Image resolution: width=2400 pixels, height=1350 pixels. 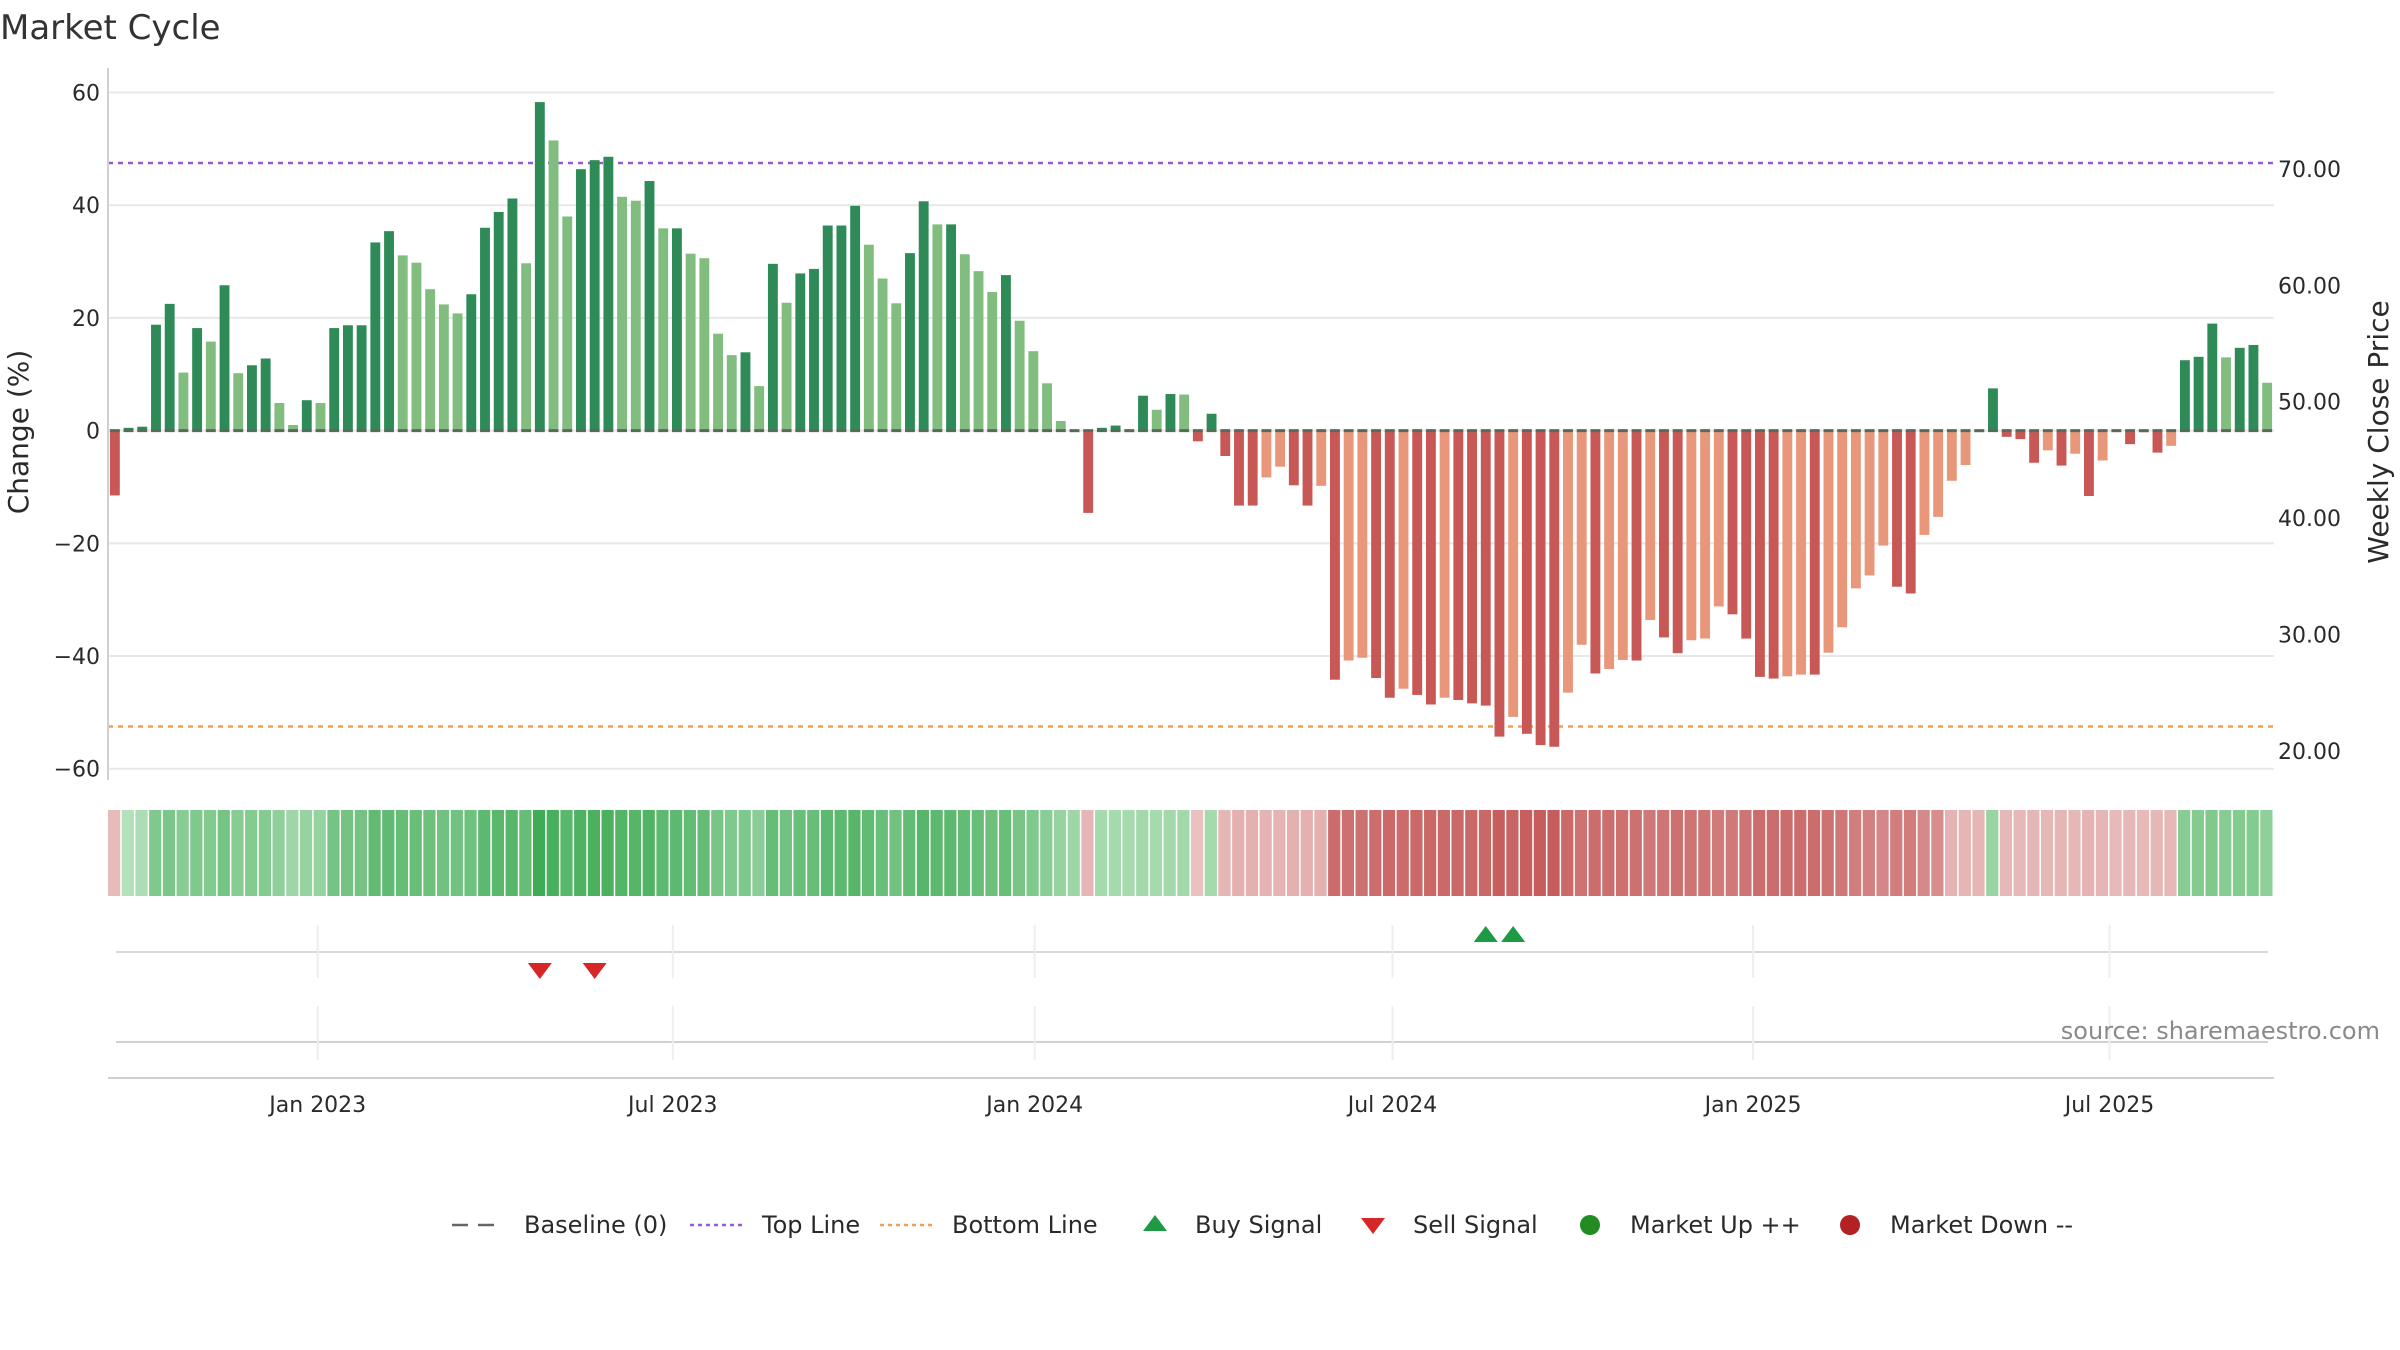 What do you see at coordinates (559, 1225) in the screenshot?
I see `legend-item: Baseline (0)` at bounding box center [559, 1225].